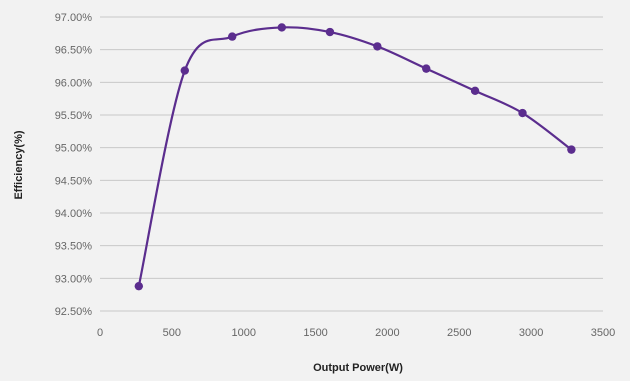 The width and height of the screenshot is (630, 381). Describe the element at coordinates (387, 333) in the screenshot. I see `x-tick-label-4: 2000` at that location.